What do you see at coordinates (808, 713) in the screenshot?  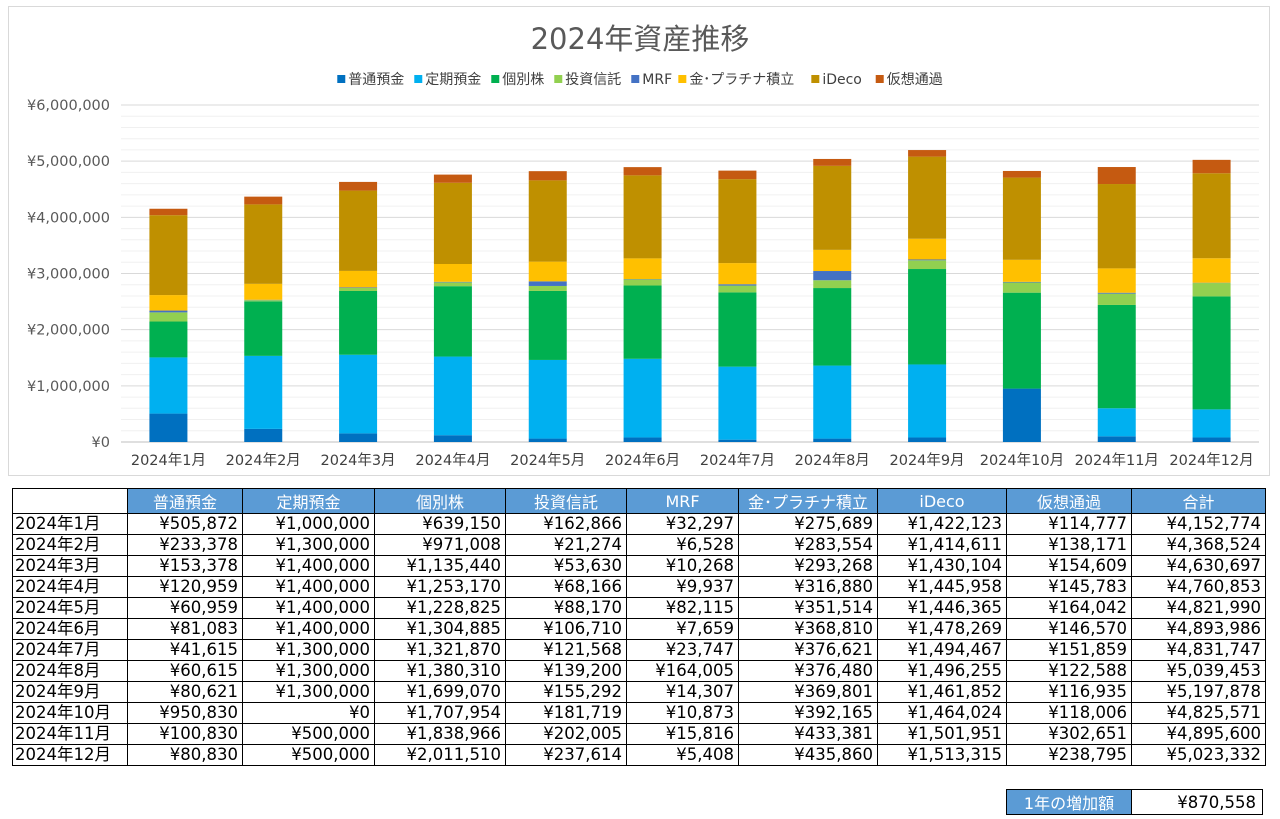 I see `table-cell: ¥392,165` at bounding box center [808, 713].